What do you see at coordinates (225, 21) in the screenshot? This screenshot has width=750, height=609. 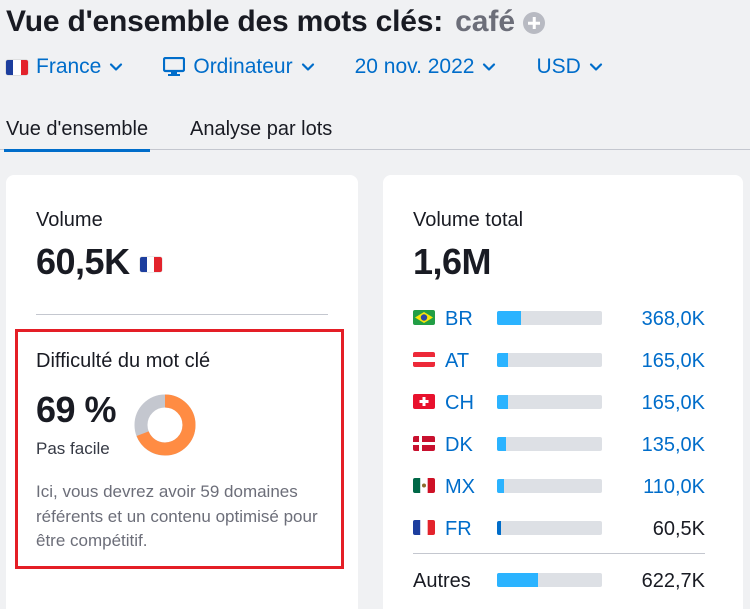 I see `page-title: Vue d'ensemble des mots clés:` at bounding box center [225, 21].